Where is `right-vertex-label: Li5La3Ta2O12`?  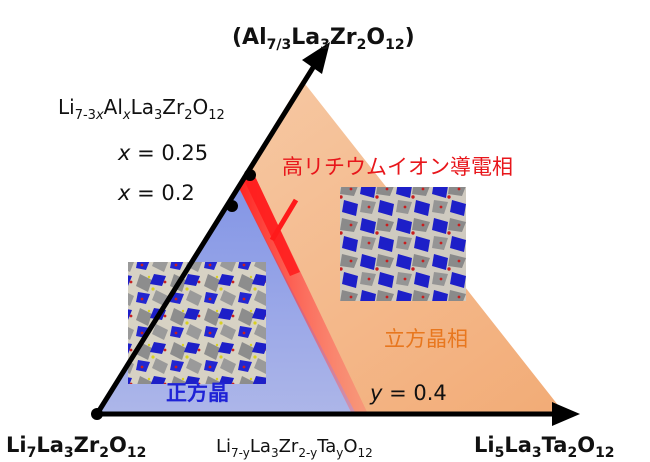
right-vertex-label: Li5La3Ta2O12 is located at coordinates (544, 447).